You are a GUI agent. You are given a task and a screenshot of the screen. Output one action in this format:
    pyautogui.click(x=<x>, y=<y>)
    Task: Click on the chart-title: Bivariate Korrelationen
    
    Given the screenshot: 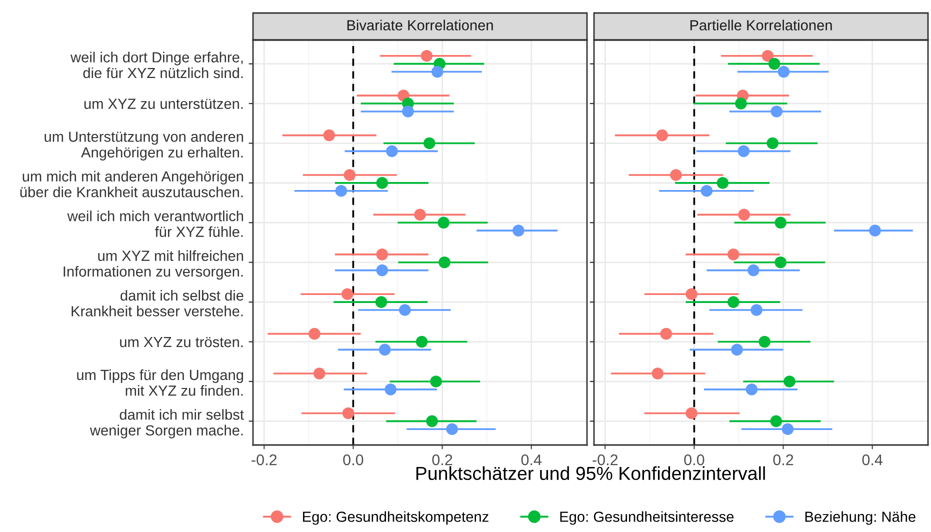 What is the action you would take?
    pyautogui.click(x=420, y=25)
    